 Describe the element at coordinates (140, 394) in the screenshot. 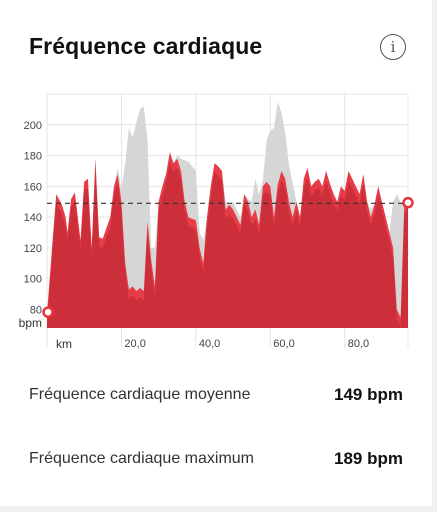

I see `average-hr-label: Fréquence cardiaque moyenne` at that location.